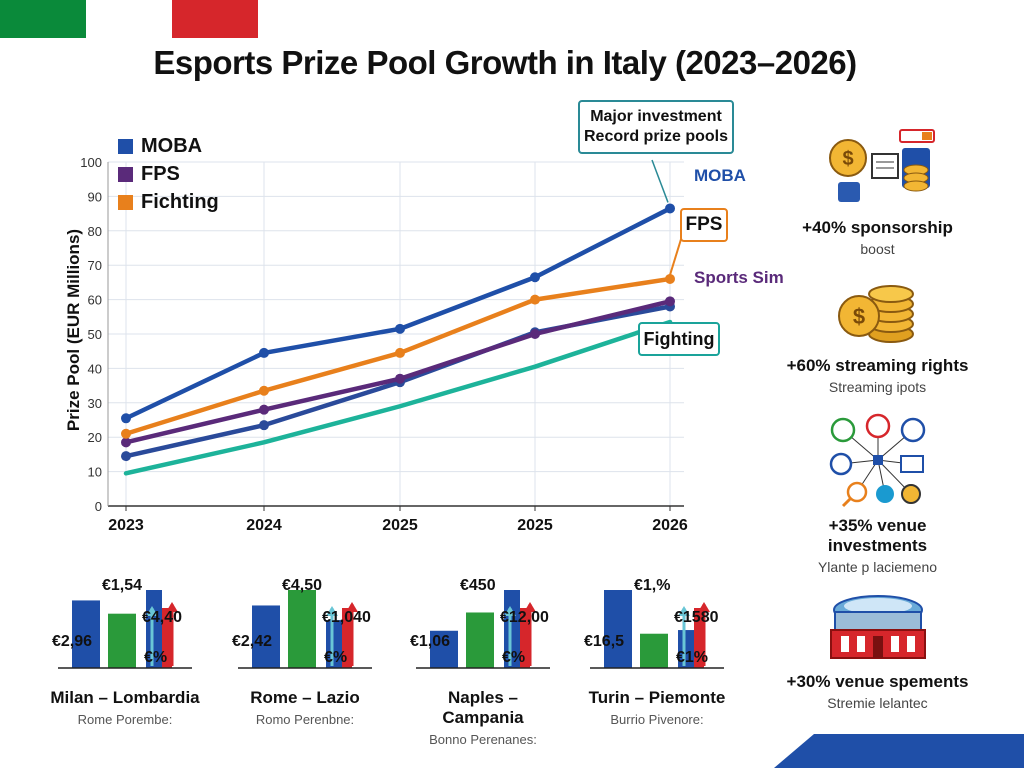 The width and height of the screenshot is (1024, 768). I want to click on region-bar-label: €1,040, so click(346, 617).